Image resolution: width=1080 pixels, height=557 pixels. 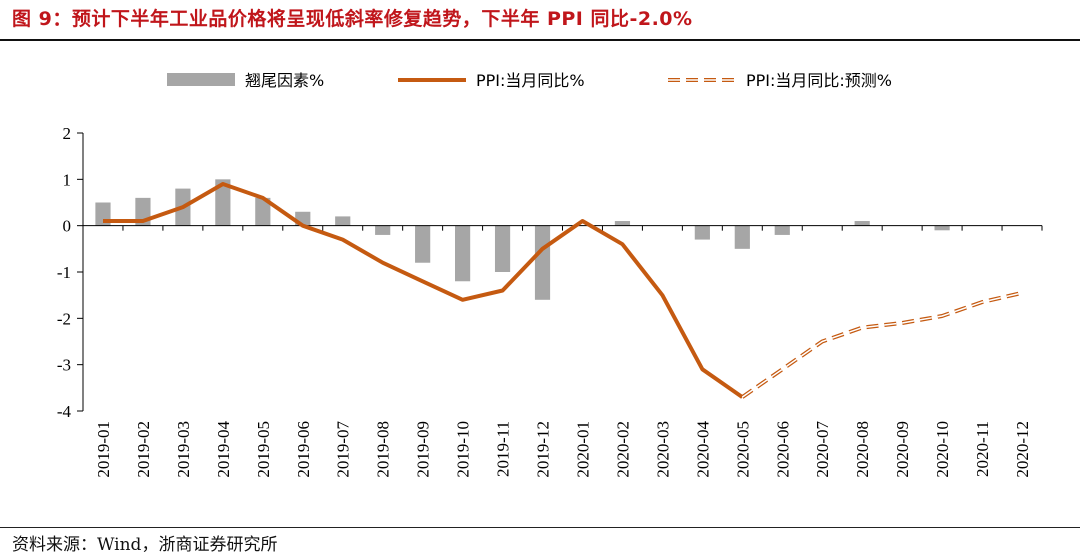 I want to click on source-note: 资料来源：Wind，浙商证券研究所, so click(x=145, y=545).